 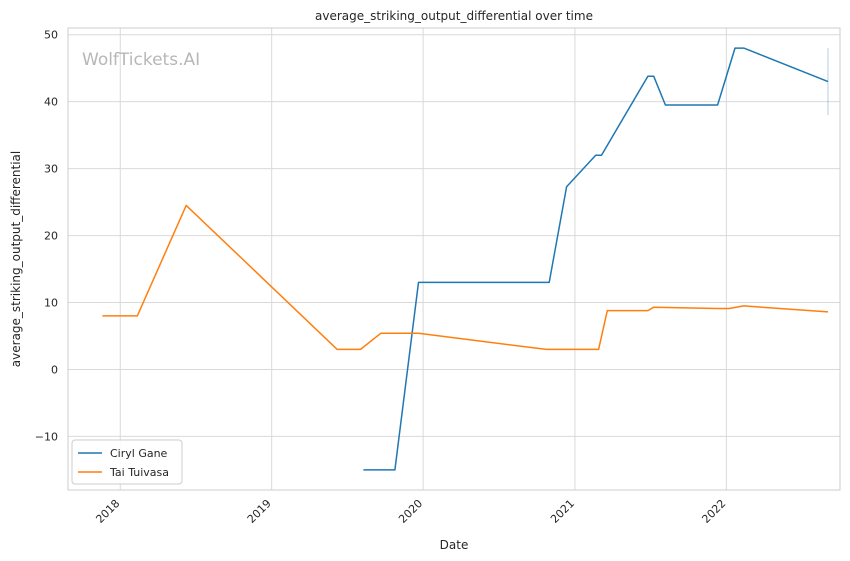 What do you see at coordinates (139, 472) in the screenshot?
I see `legend-label-tai-tuivasa: Tai Tuivasa` at bounding box center [139, 472].